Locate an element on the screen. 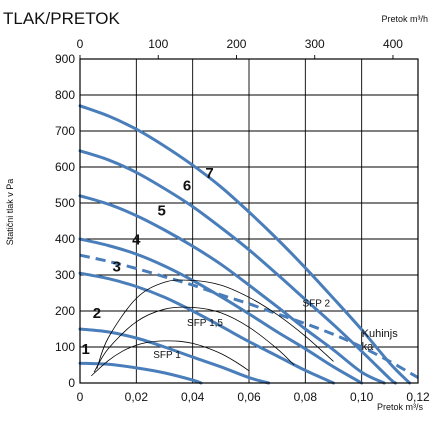 The height and width of the screenshot is (423, 430). x2-tick-label: 0 is located at coordinates (80, 44).